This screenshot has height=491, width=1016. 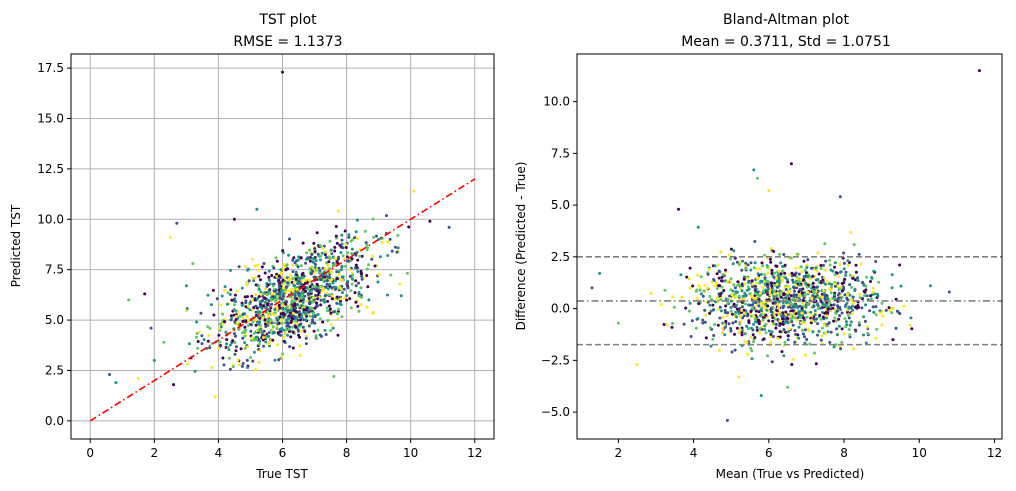 I want to click on bland-altman-ytick-label: 2.5, so click(x=560, y=257).